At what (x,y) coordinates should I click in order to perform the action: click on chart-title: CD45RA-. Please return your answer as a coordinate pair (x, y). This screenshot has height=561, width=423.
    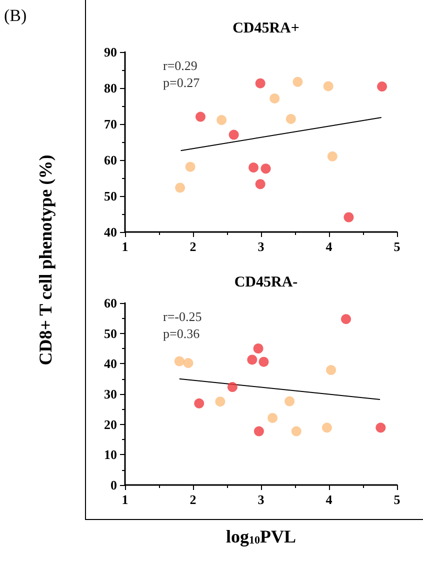
    Looking at the image, I should click on (266, 282).